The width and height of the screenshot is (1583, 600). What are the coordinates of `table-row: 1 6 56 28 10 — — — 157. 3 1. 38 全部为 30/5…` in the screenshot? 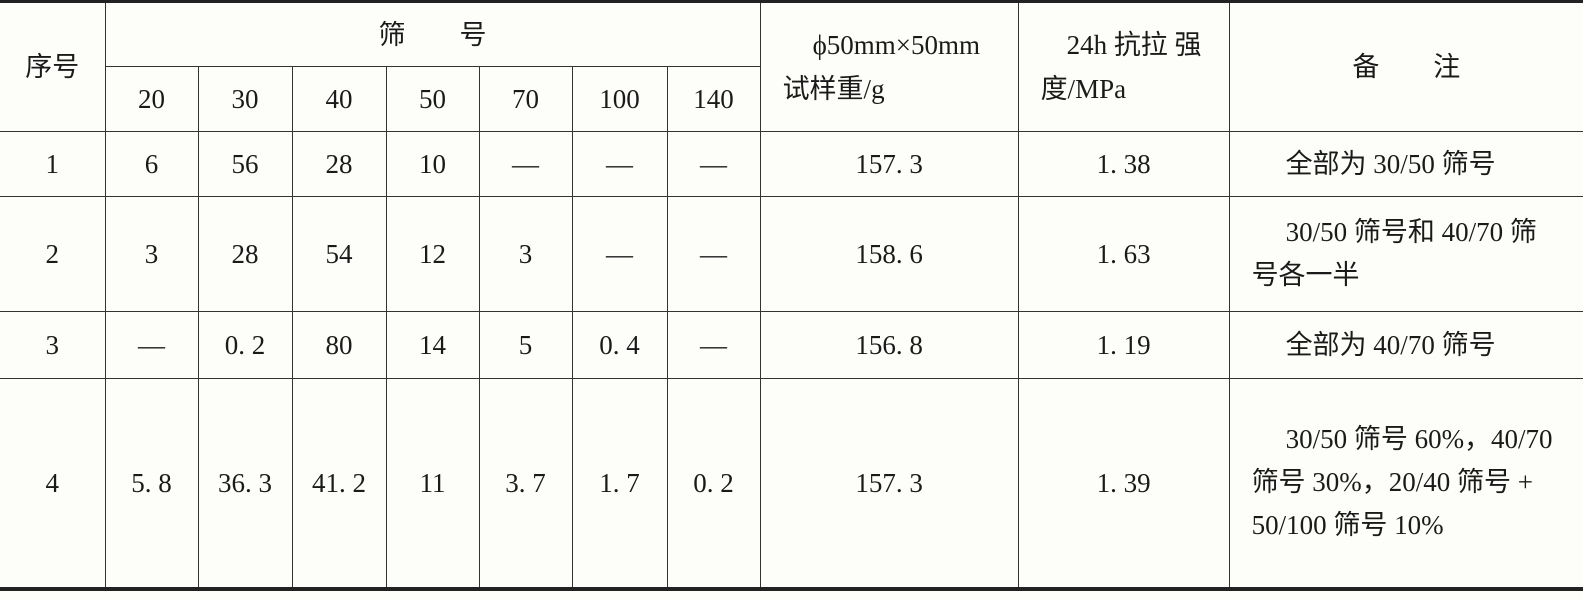 It's located at (791, 164).